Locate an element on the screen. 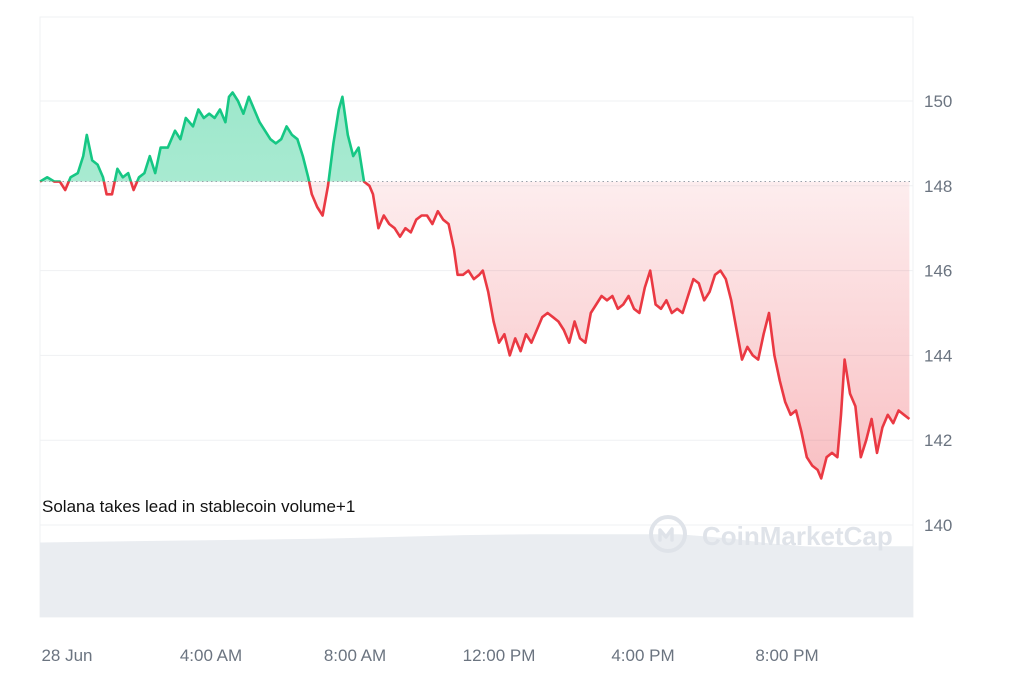 This screenshot has width=1024, height=683. price-line-above-baseline is located at coordinates (203, 136).